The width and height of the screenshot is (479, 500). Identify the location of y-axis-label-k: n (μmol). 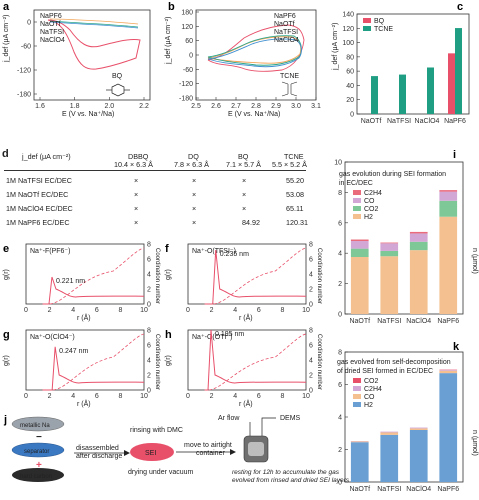
(474, 443).